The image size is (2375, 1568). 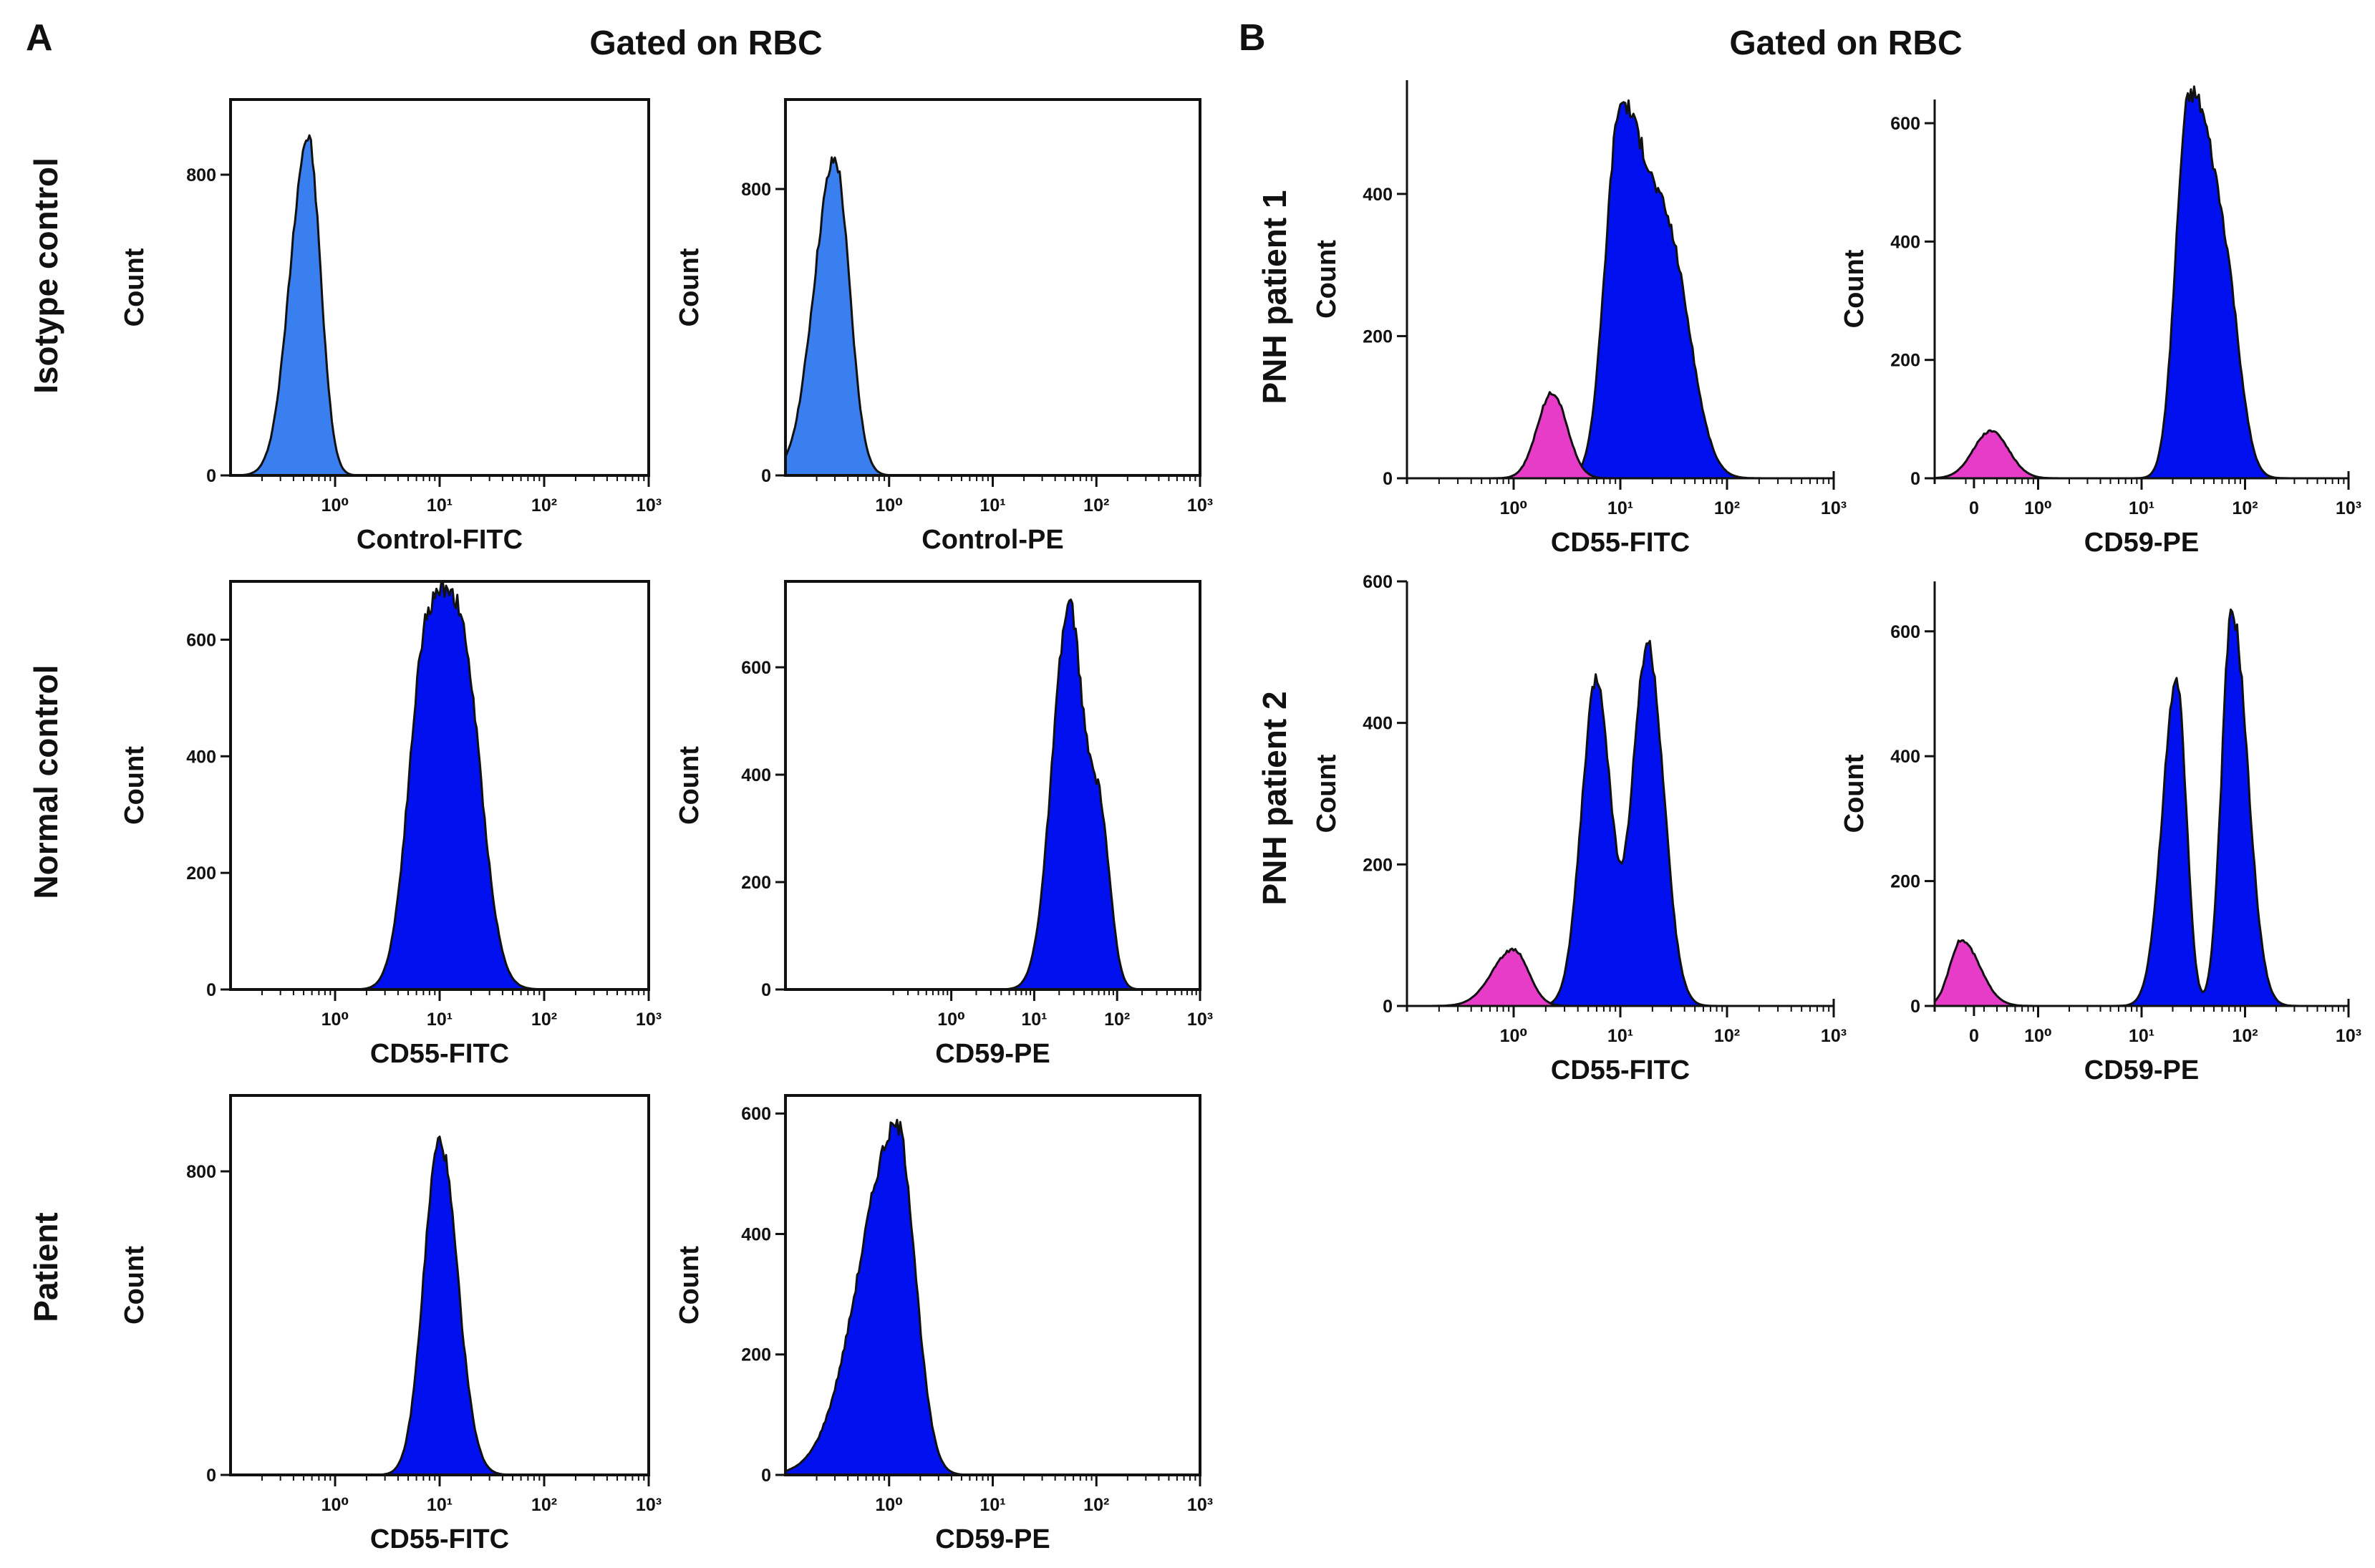 I want to click on histogram-a_norm_cd59: 0 200 400 600 10⁰ 10¹ 10² 10³ CD59-PE Count, so click(x=944, y=824).